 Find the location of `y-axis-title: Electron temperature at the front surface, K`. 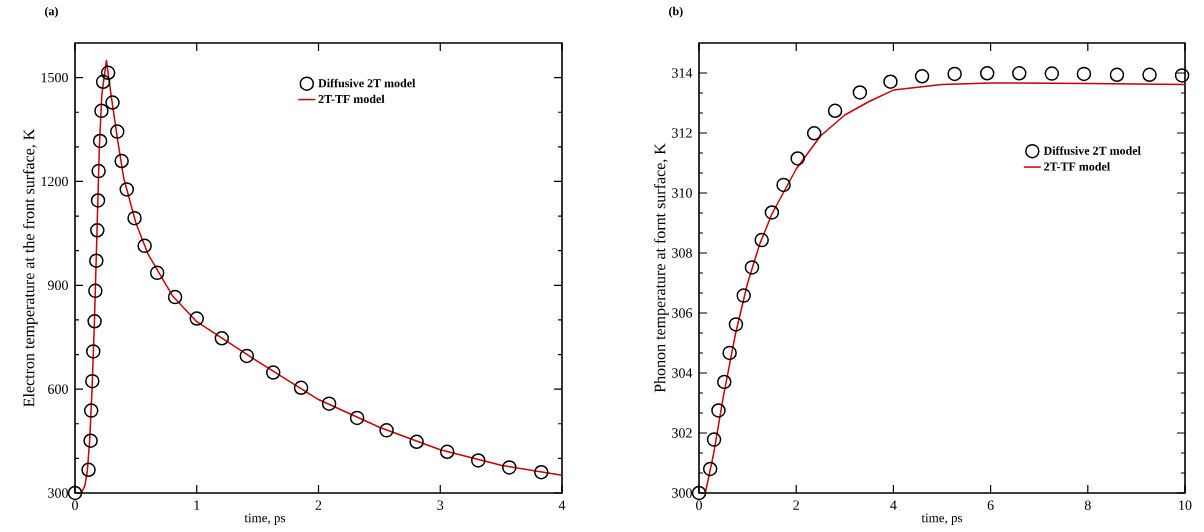

y-axis-title: Electron temperature at the front surface, K is located at coordinates (30, 267).